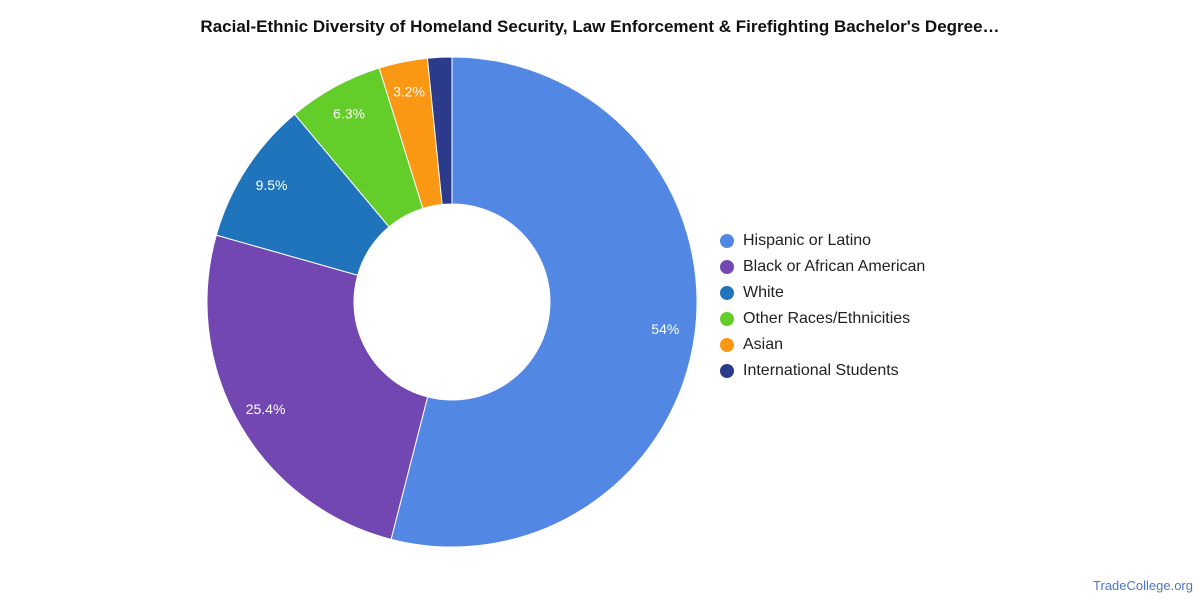  I want to click on legend-item-international-students: International Students, so click(822, 371).